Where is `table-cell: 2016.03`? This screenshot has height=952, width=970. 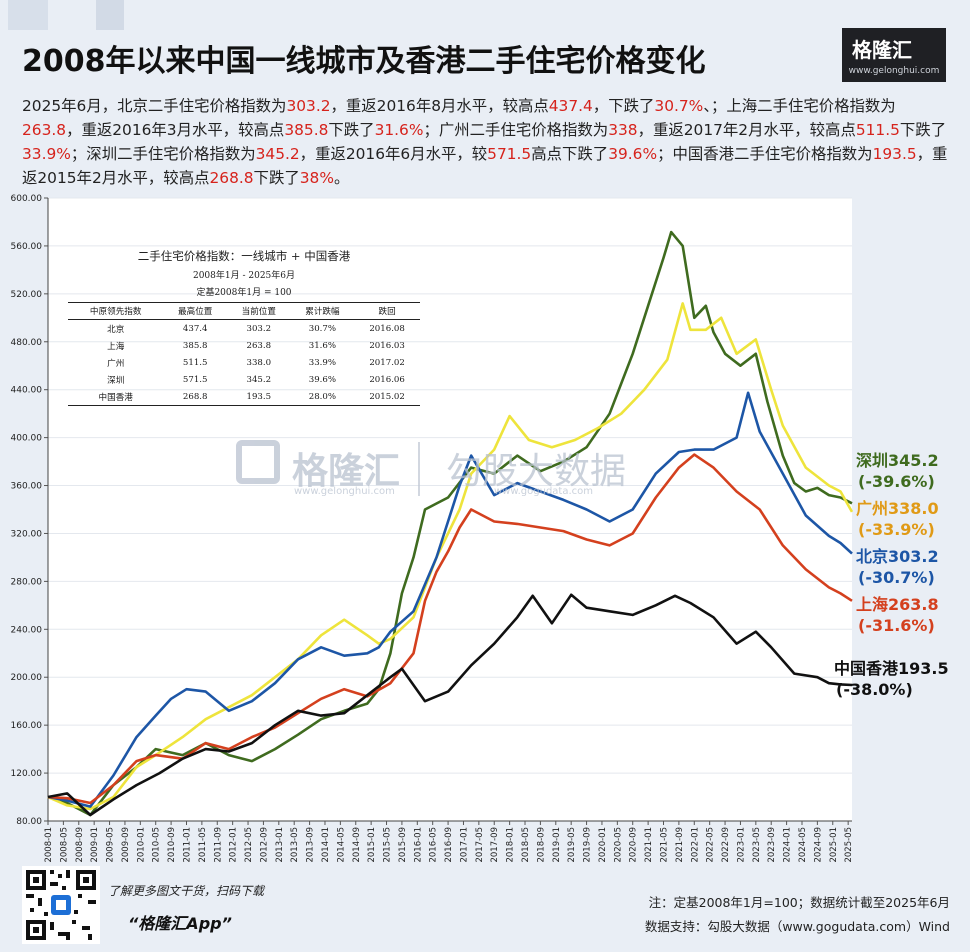 table-cell: 2016.03 is located at coordinates (387, 345).